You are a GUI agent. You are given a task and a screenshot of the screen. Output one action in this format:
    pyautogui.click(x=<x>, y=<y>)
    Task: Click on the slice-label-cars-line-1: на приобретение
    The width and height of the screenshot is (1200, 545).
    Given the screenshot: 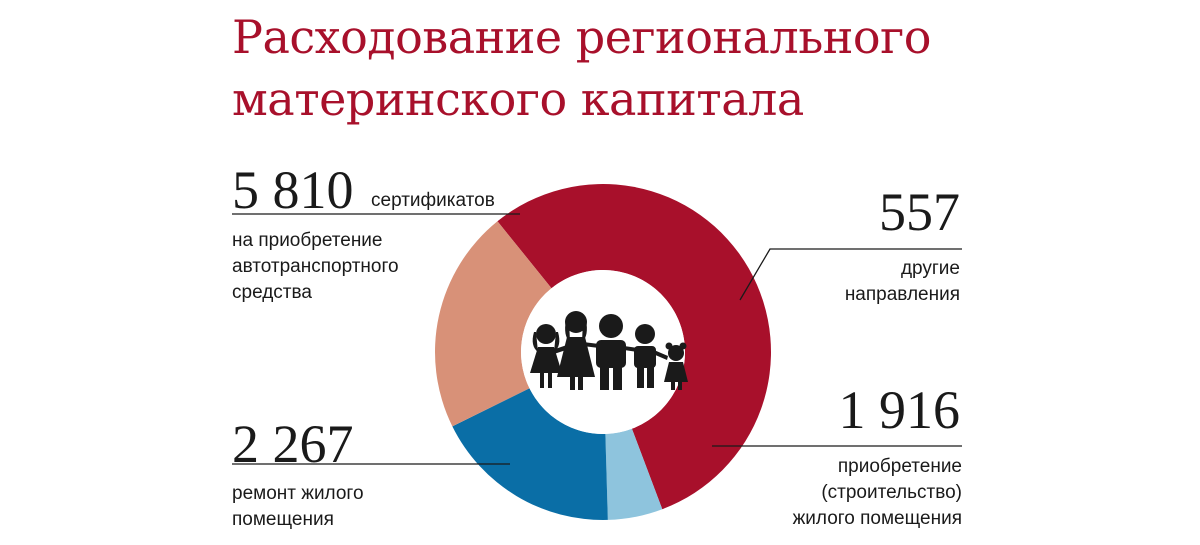 What is the action you would take?
    pyautogui.click(x=307, y=240)
    